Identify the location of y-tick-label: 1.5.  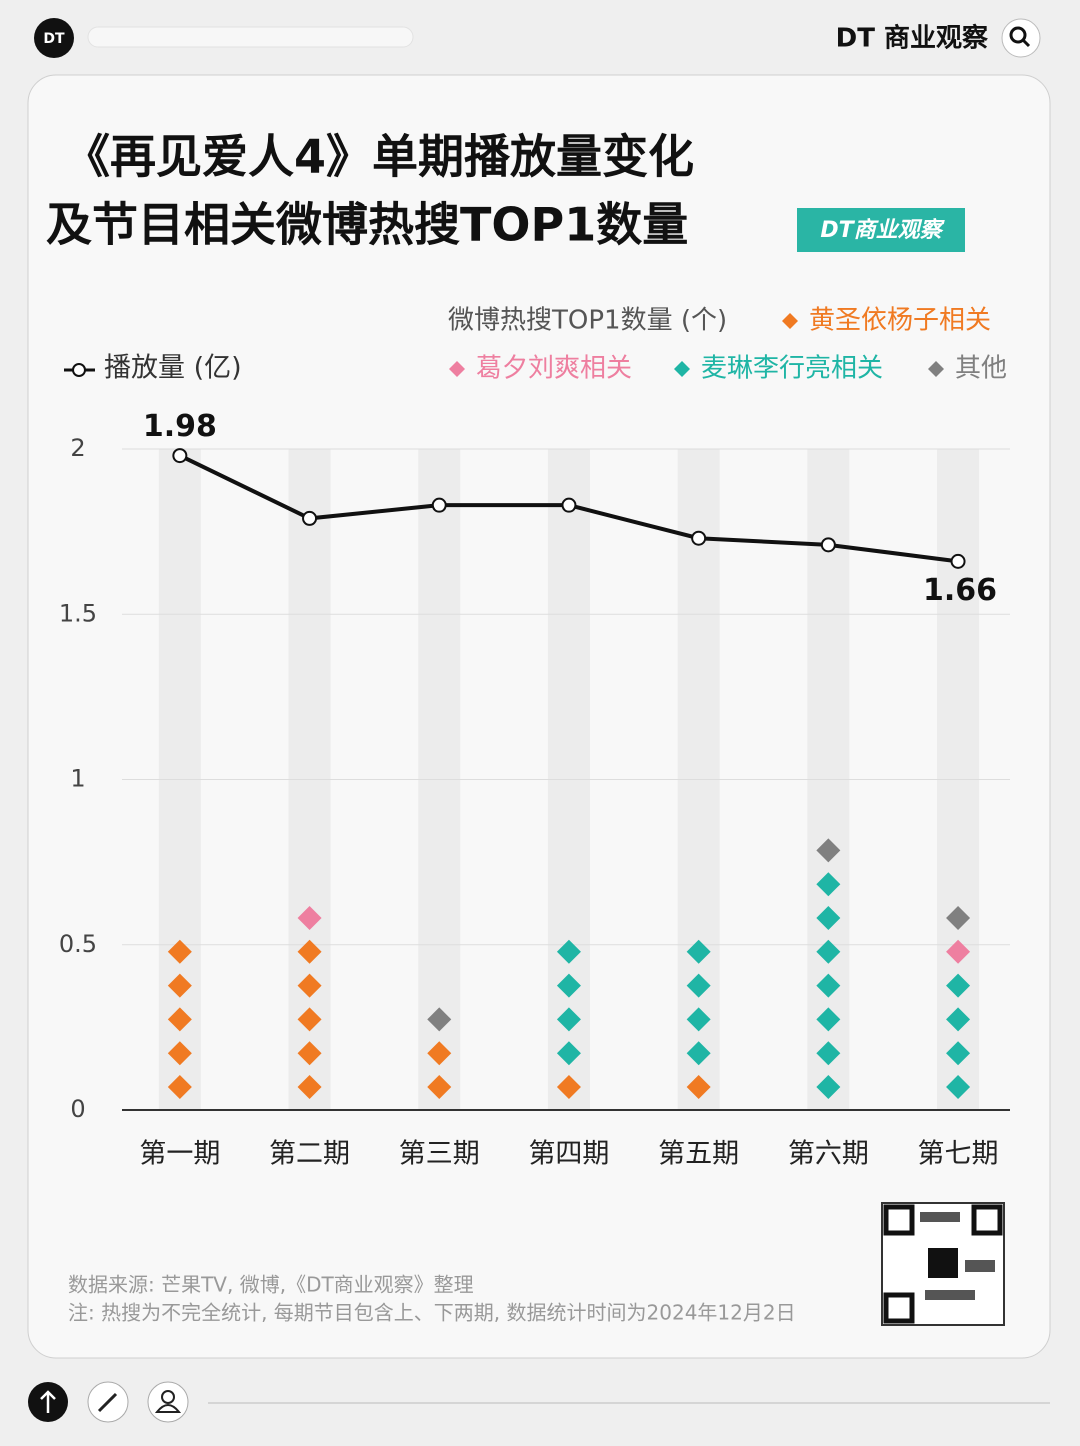
(78, 613).